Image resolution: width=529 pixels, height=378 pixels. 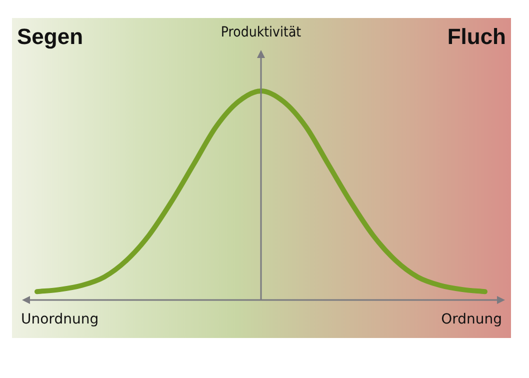 I want to click on text: Ordnung, so click(x=471, y=320).